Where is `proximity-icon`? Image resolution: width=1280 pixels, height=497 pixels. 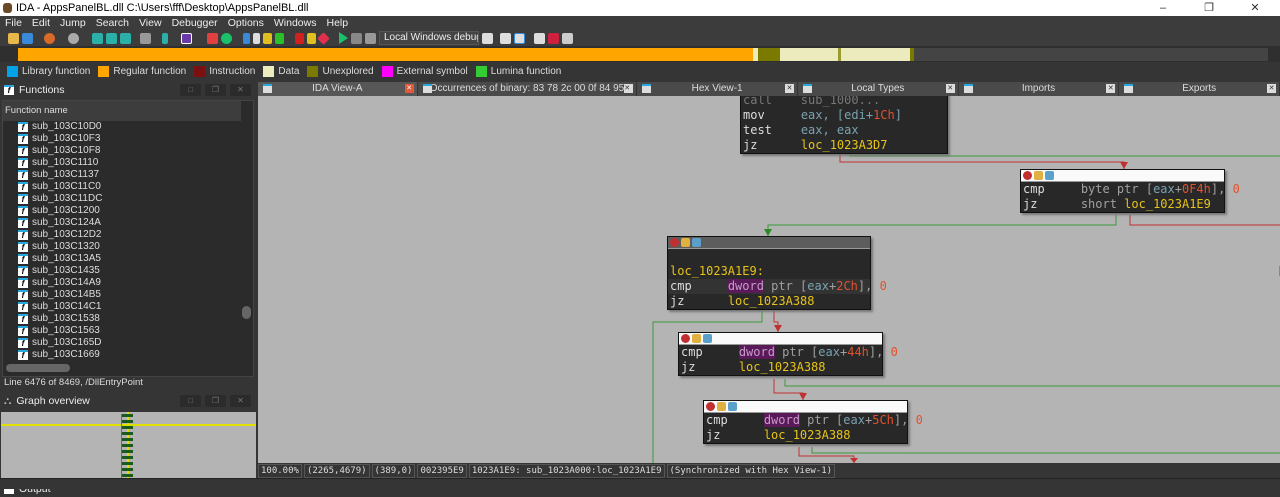 proximity-icon is located at coordinates (226, 38).